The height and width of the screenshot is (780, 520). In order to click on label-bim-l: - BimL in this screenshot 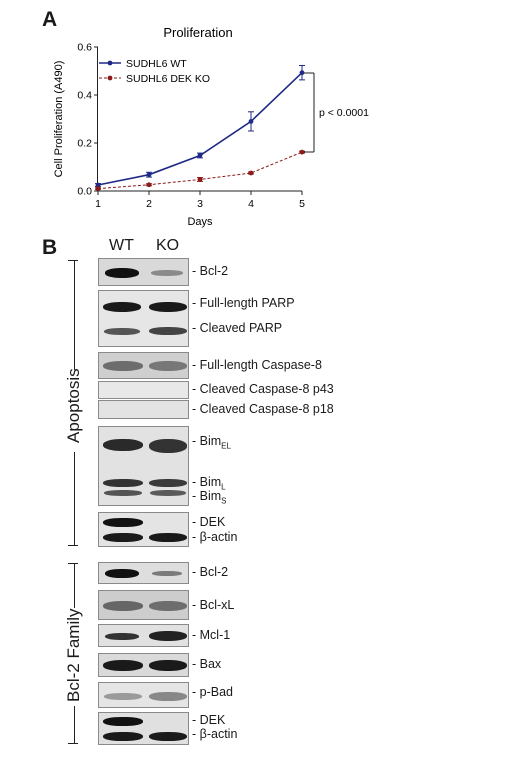, I will do `click(209, 483)`.